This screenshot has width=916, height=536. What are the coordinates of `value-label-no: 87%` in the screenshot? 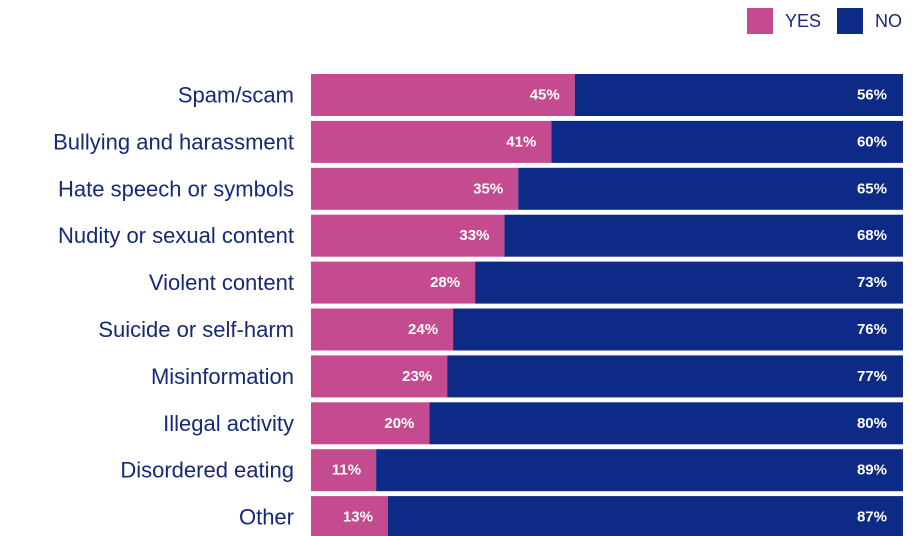 It's located at (872, 517).